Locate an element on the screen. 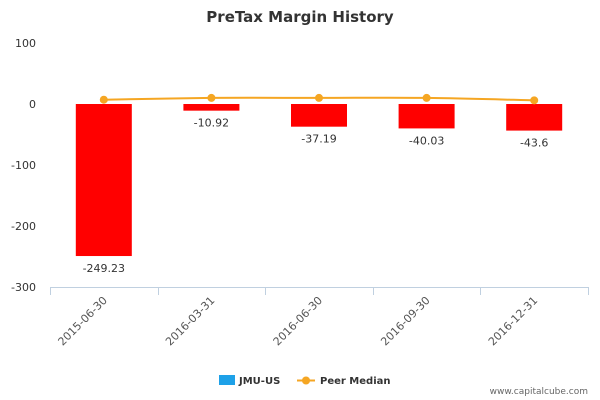  line-series is located at coordinates (319, 99).